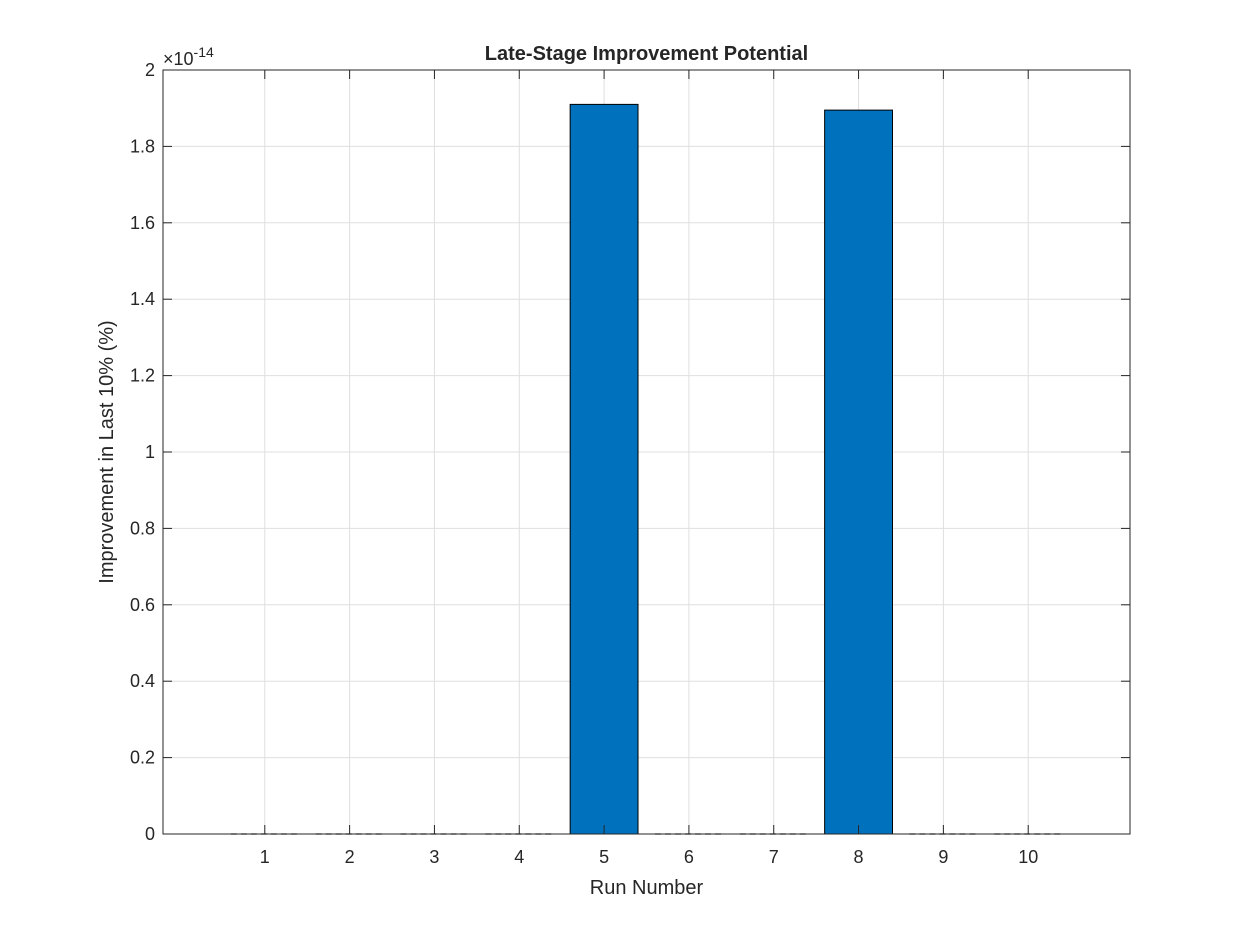 This screenshot has width=1250, height=938. What do you see at coordinates (646, 54) in the screenshot?
I see `chart-title: Late-Stage Improvement Potential` at bounding box center [646, 54].